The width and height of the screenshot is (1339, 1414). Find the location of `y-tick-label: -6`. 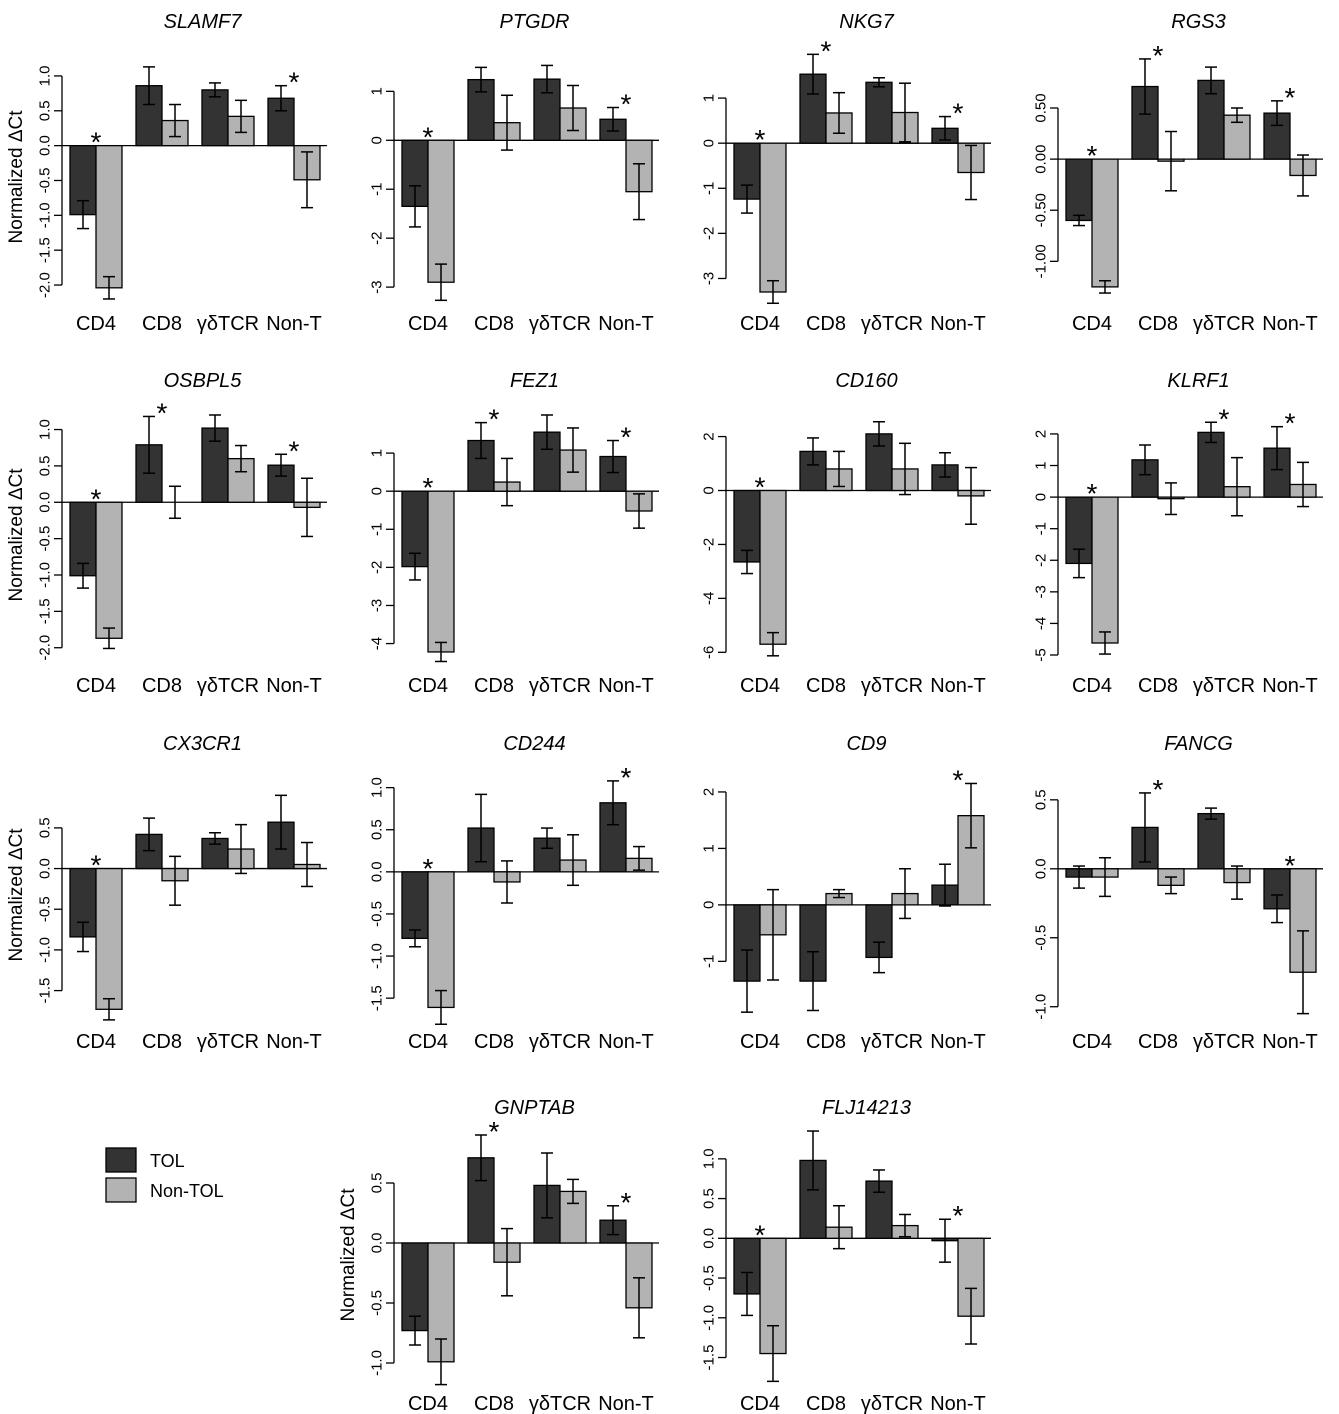

y-tick-label: -6 is located at coordinates (708, 652).